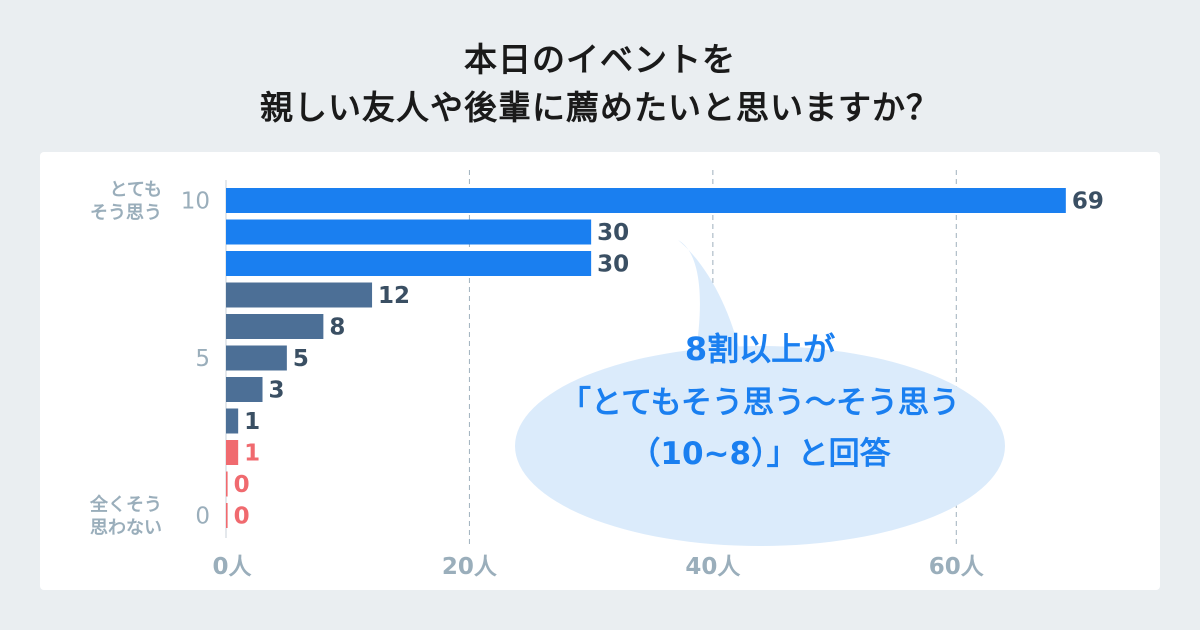 Image resolution: width=1200 pixels, height=630 pixels. I want to click on callout-text-line: 「とてもそう思う～そう思う, so click(760, 403).